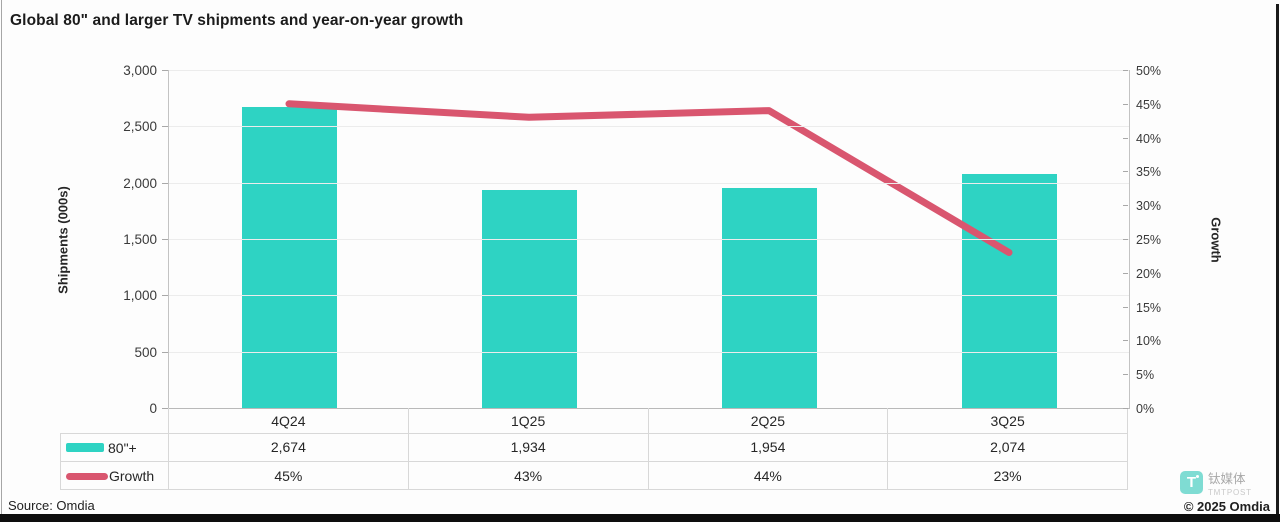  Describe the element at coordinates (140, 183) in the screenshot. I see `y-left-tick-label: 2,000` at that location.